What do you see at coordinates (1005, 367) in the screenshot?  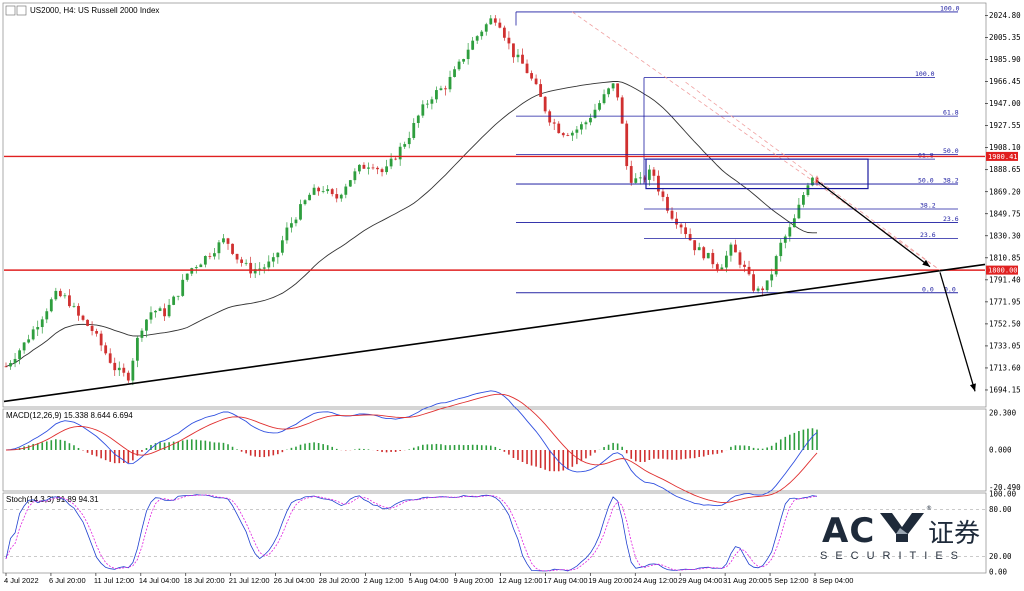 I see `price-tick-label: 1713.60` at bounding box center [1005, 367].